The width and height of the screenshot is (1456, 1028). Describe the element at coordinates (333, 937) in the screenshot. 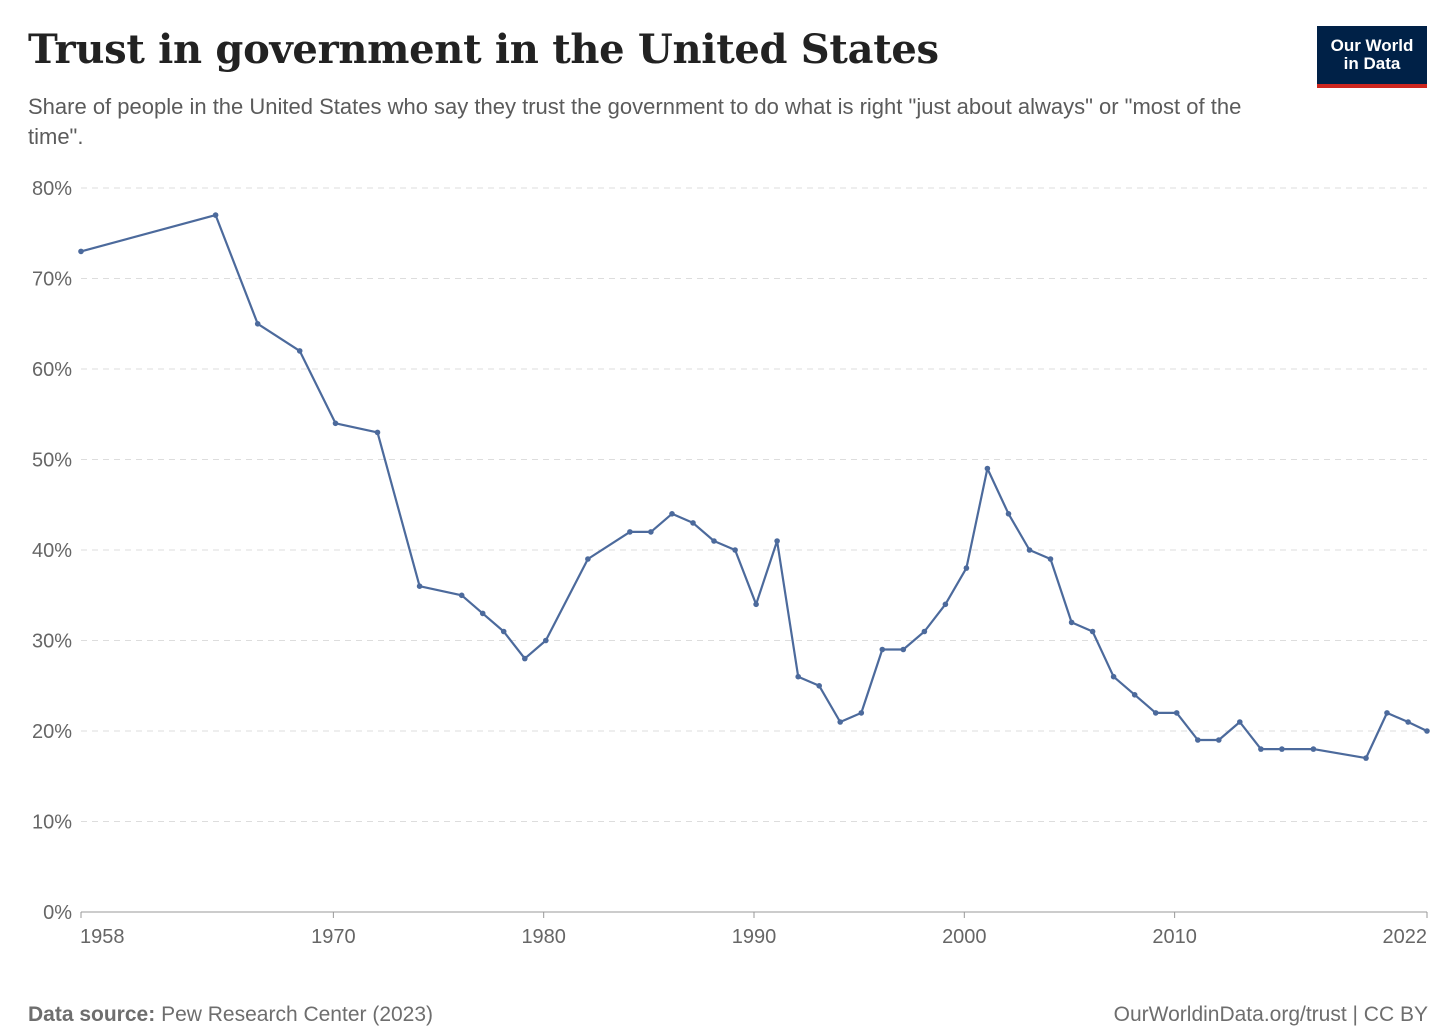

I see `x-tick-label: 1970` at that location.